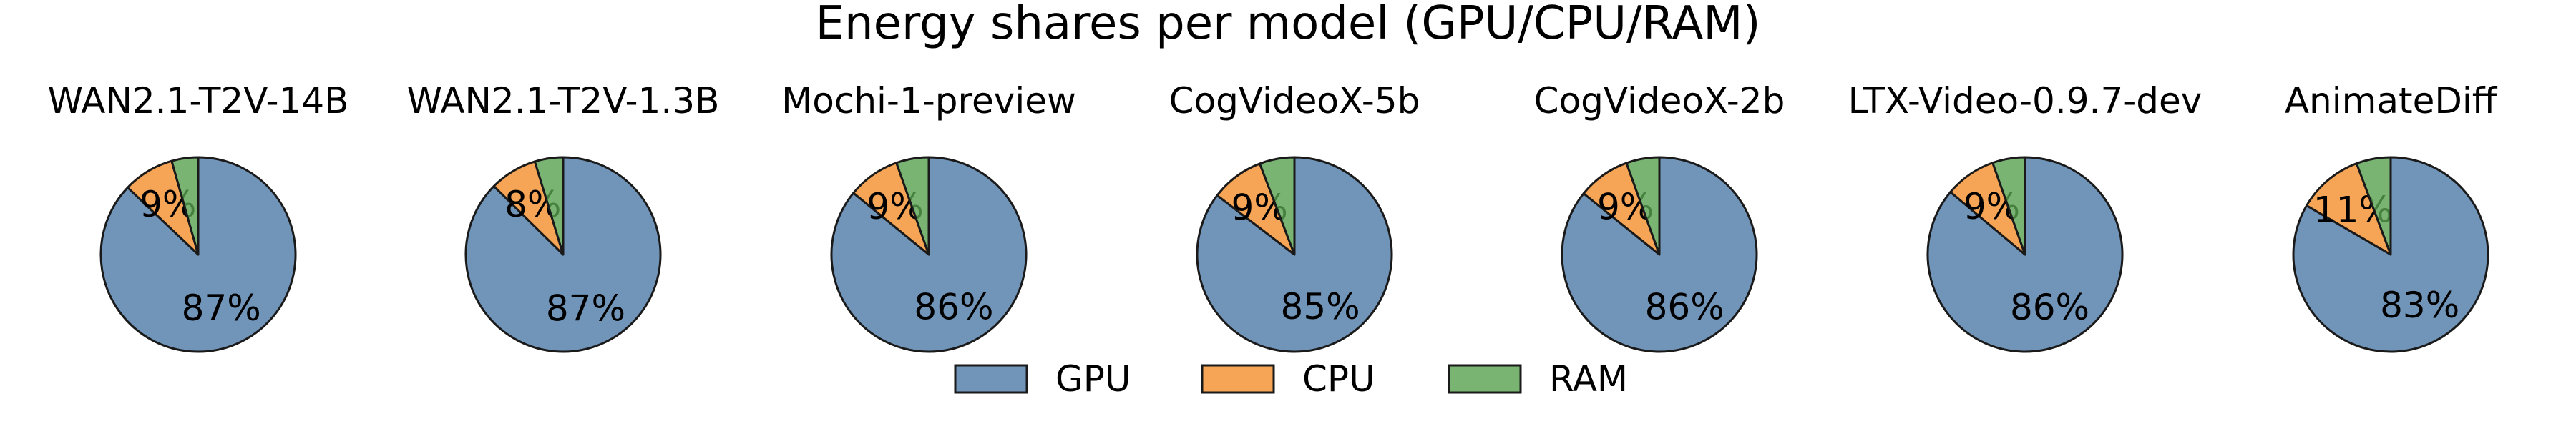 The height and width of the screenshot is (429, 2576). Describe the element at coordinates (2419, 305) in the screenshot. I see `slice-label-gpu: 83%` at that location.